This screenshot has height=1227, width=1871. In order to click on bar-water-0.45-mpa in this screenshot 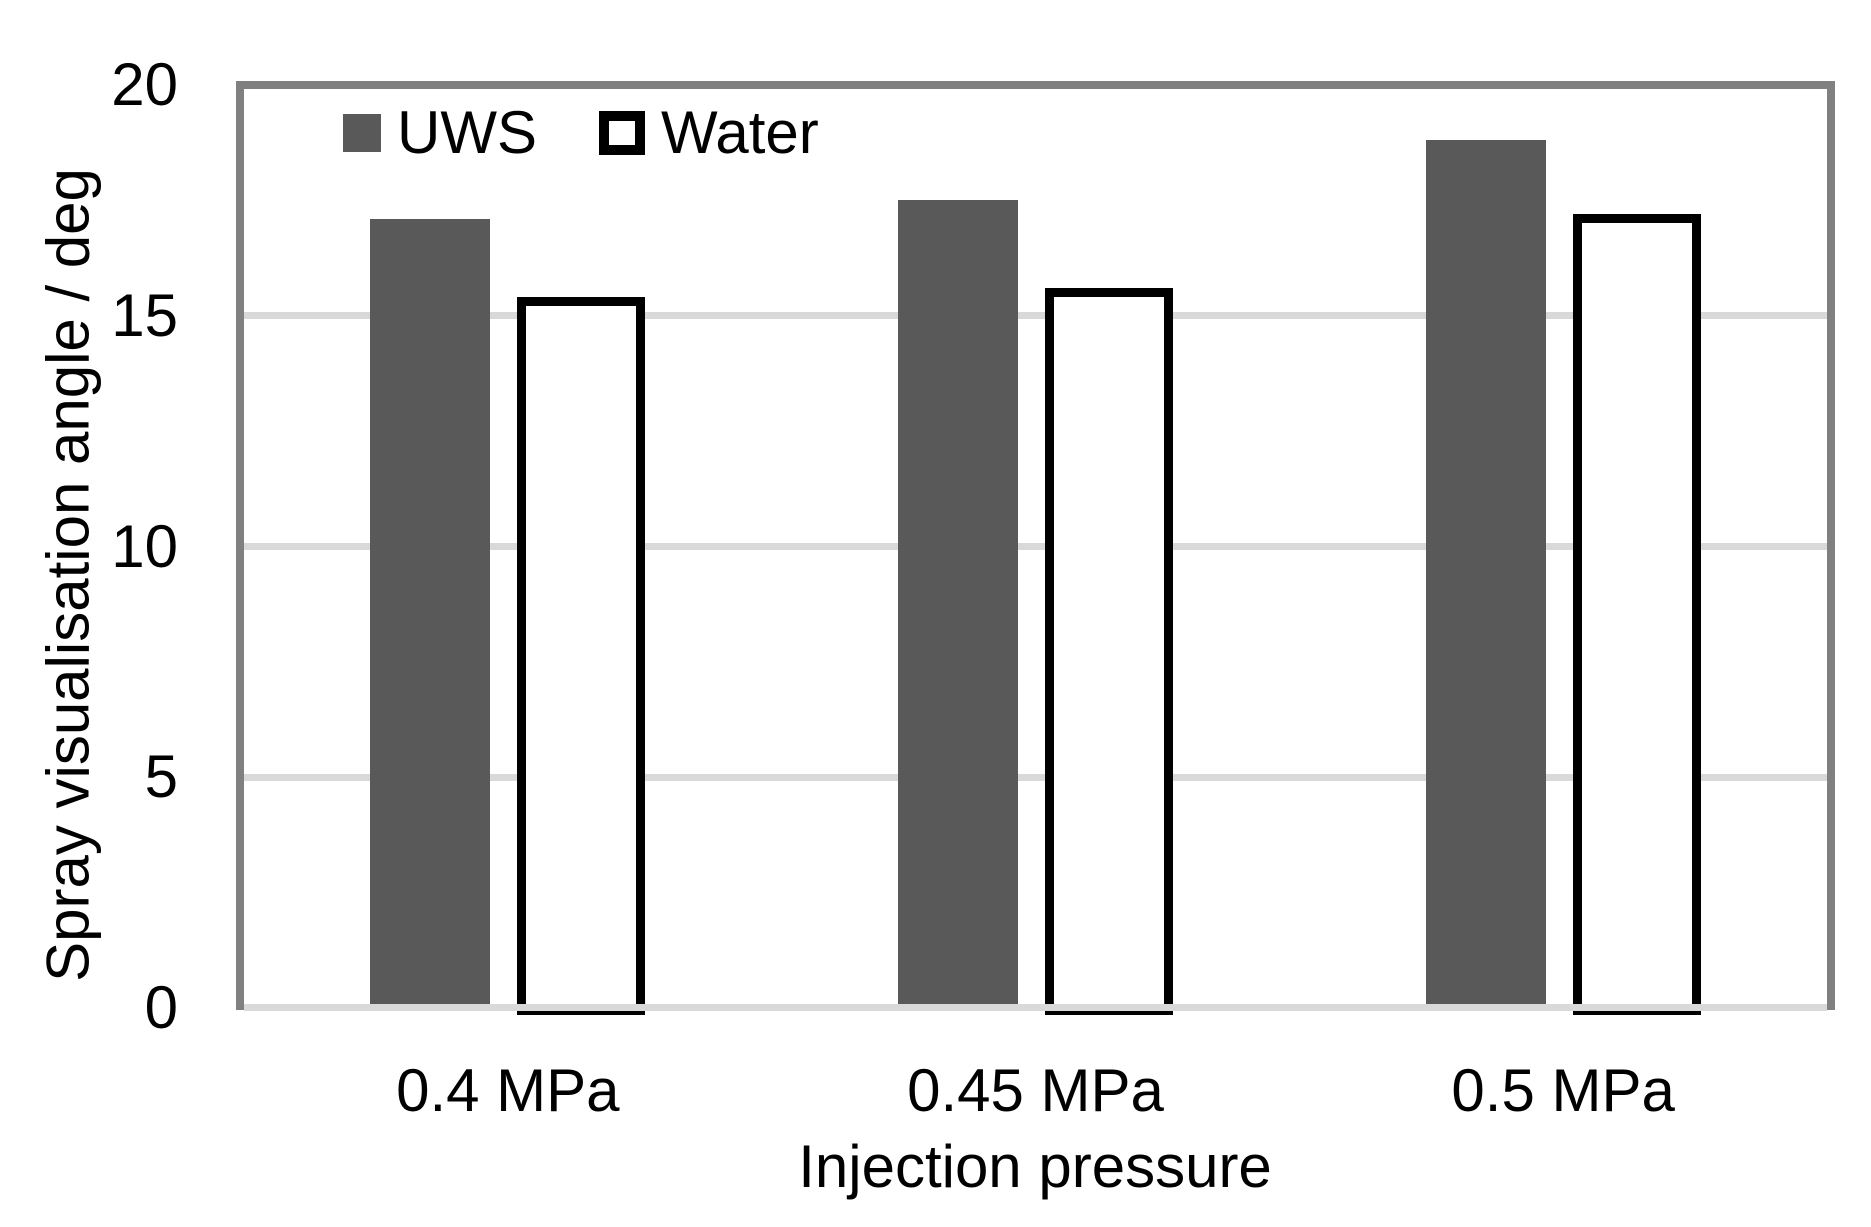, I will do `click(1109, 651)`.